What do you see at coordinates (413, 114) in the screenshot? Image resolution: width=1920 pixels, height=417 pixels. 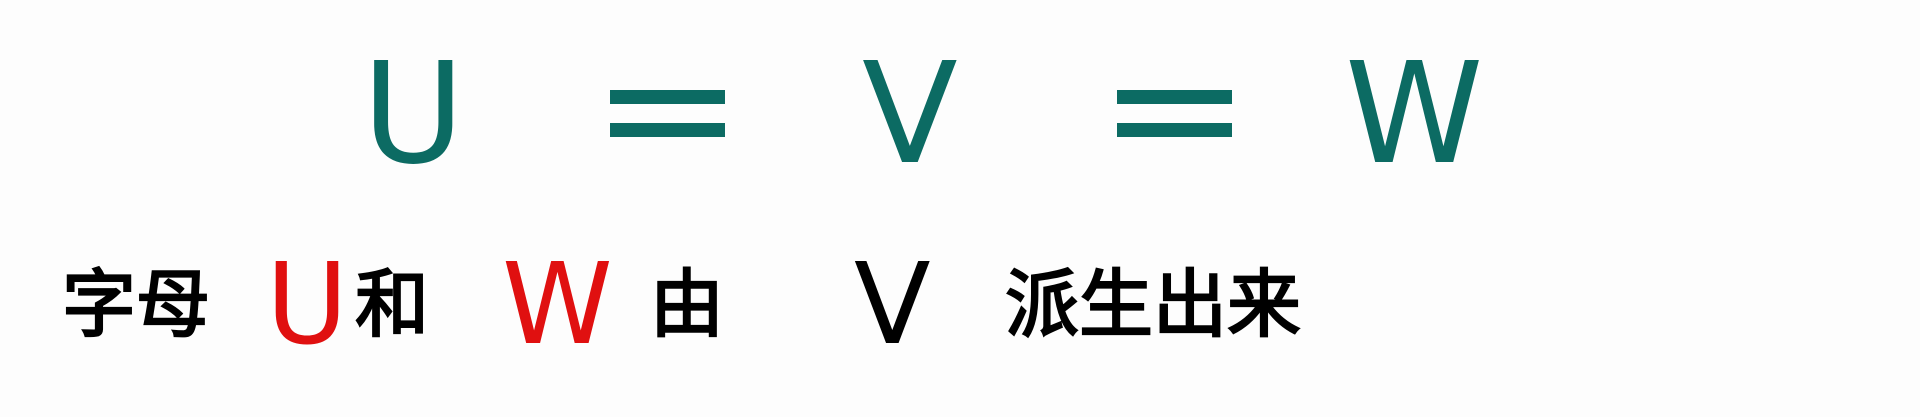 I see `equation-letter-u: U` at bounding box center [413, 114].